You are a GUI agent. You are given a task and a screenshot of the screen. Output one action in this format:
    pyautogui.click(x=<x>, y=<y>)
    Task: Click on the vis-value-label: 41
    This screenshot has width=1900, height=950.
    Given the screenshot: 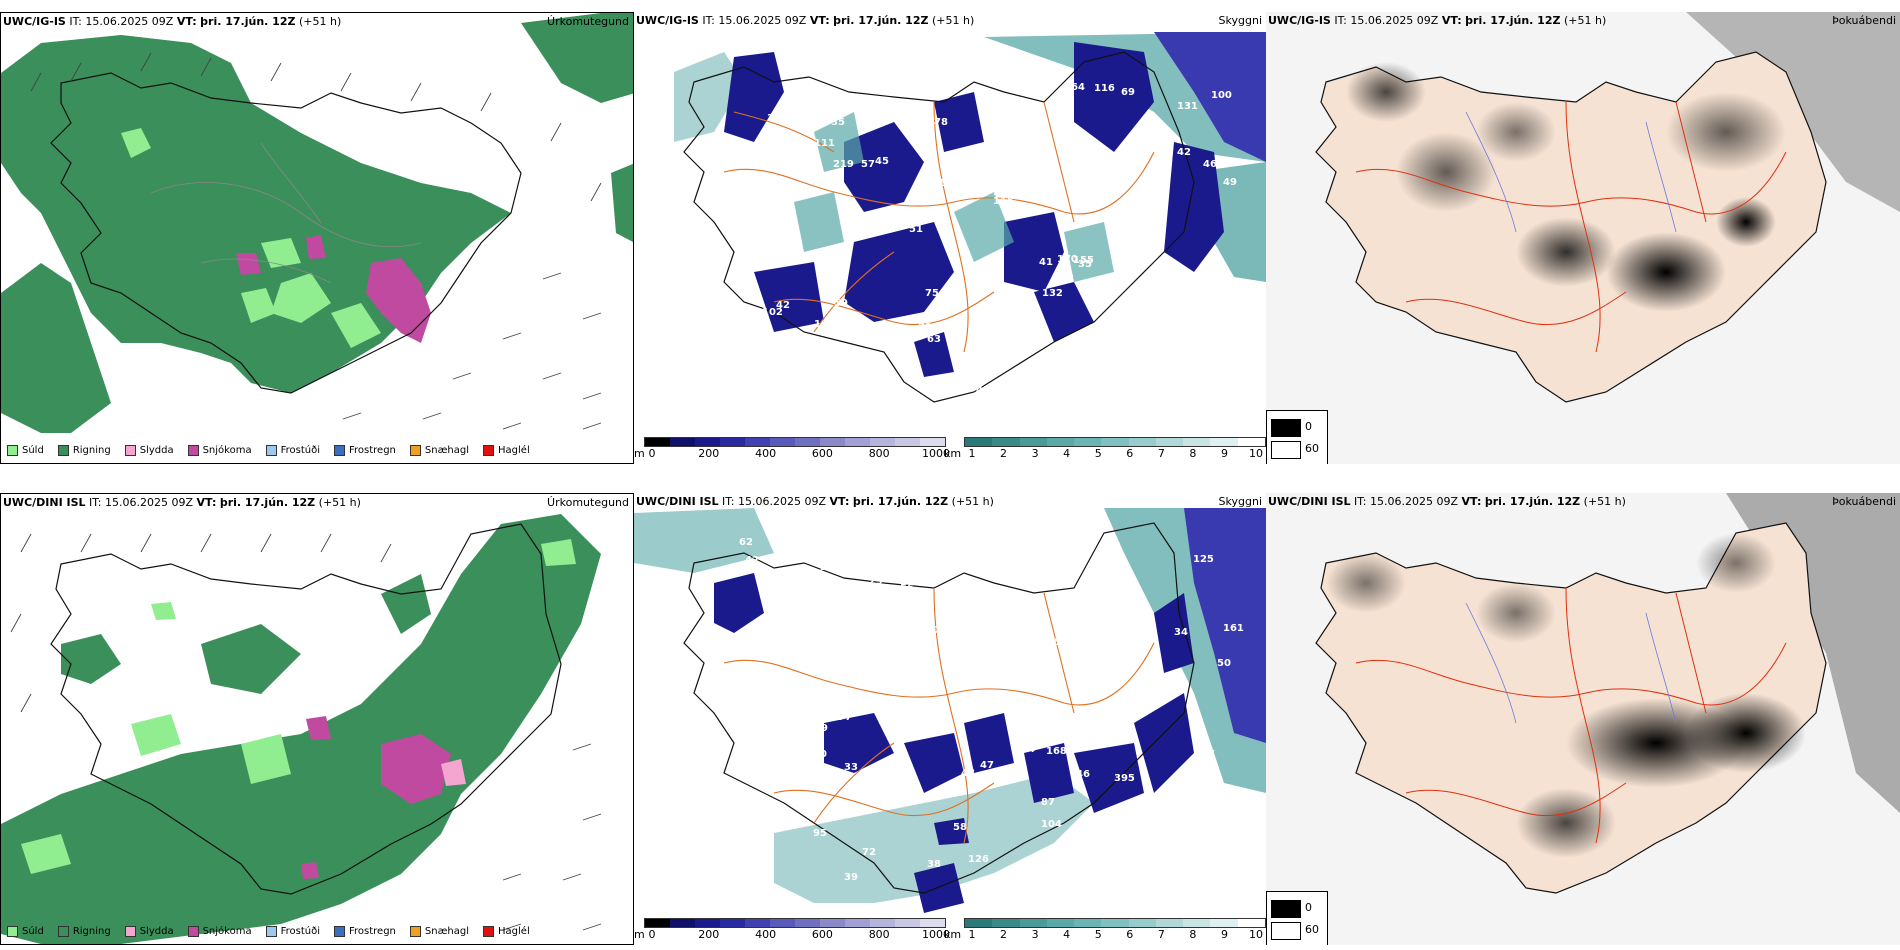 What is the action you would take?
    pyautogui.click(x=1046, y=262)
    